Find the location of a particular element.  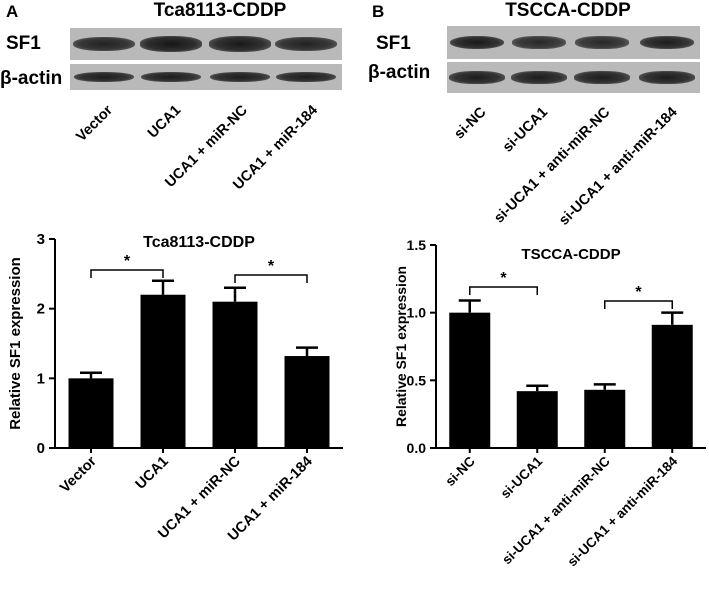

panel-b-sf1-blot-strip is located at coordinates (573, 42).